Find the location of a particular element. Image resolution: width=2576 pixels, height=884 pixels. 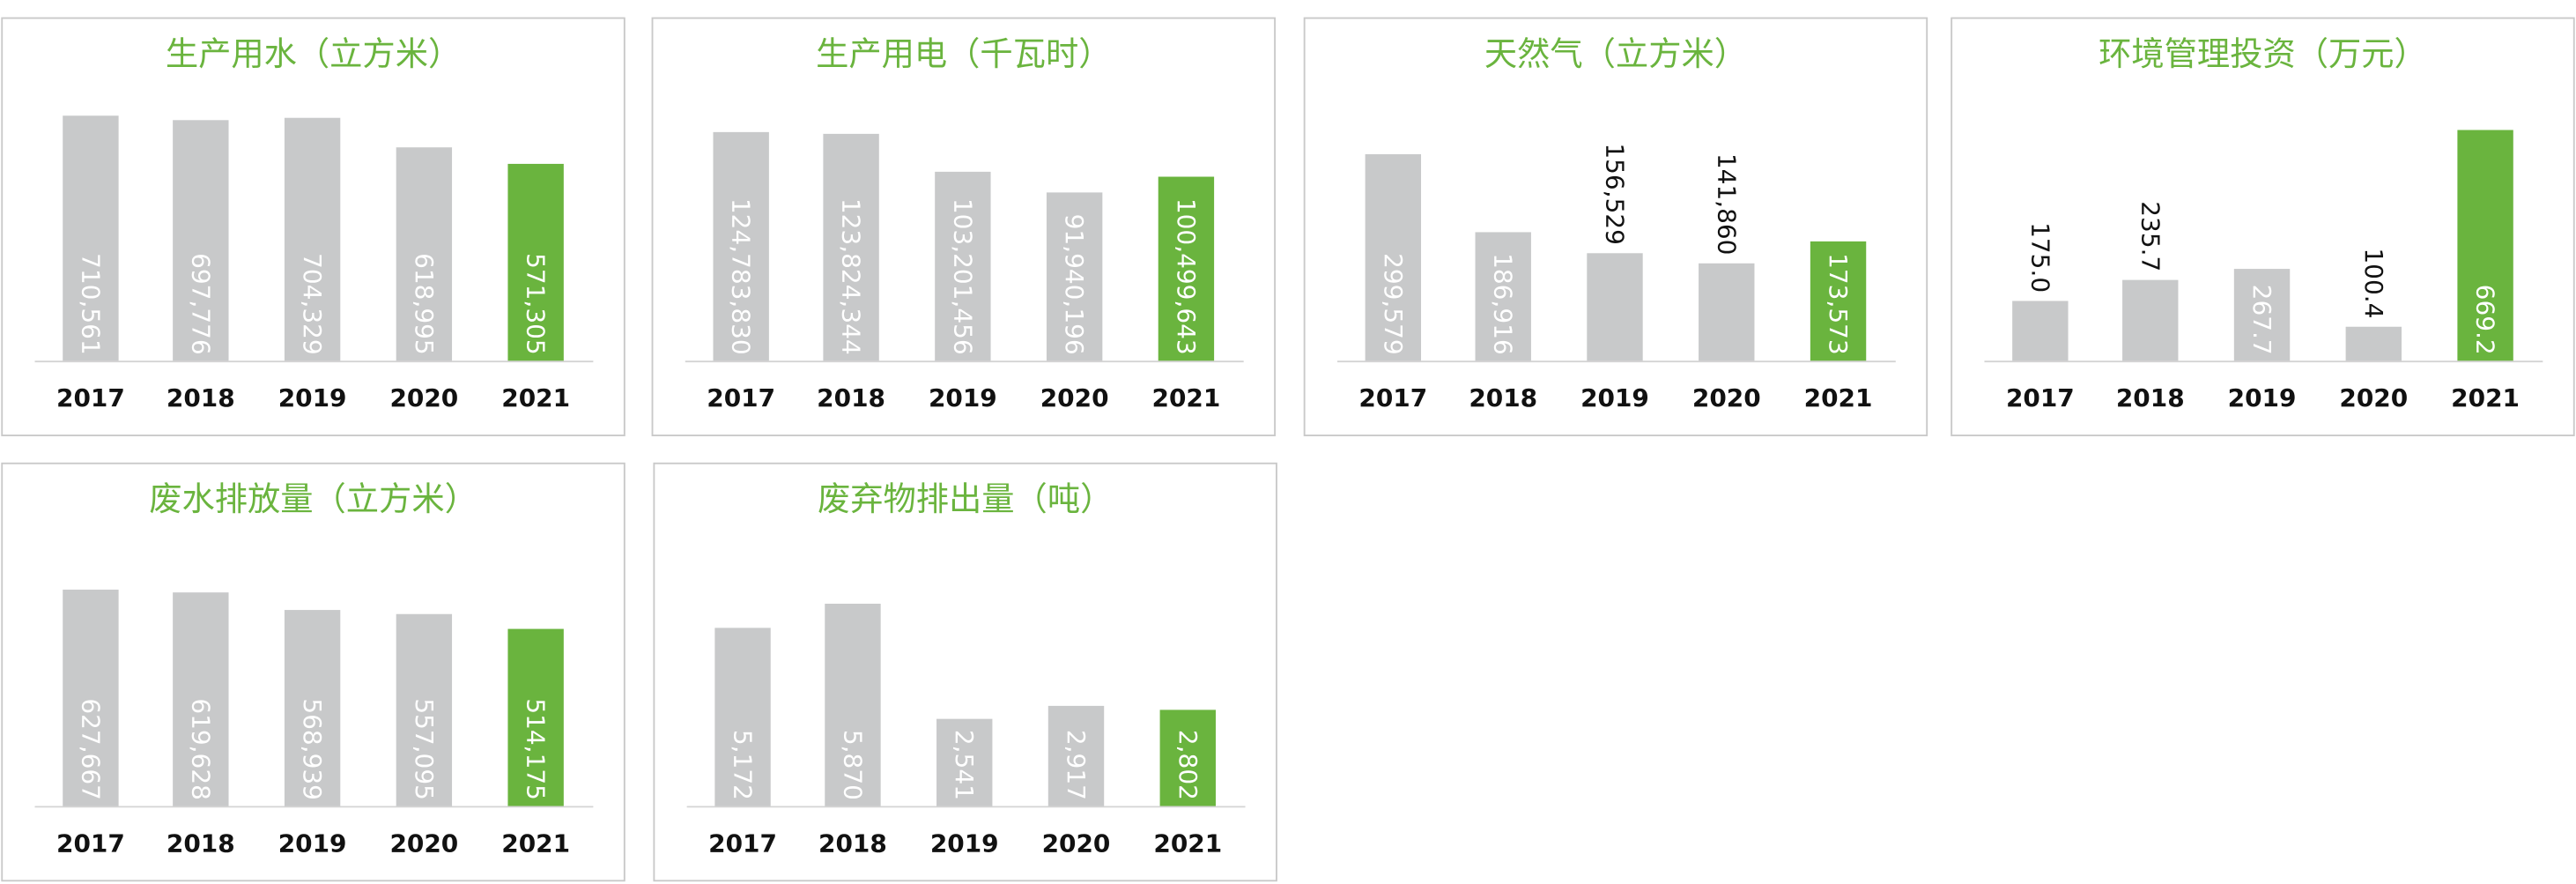

value-label: 103,201,456 is located at coordinates (963, 276).